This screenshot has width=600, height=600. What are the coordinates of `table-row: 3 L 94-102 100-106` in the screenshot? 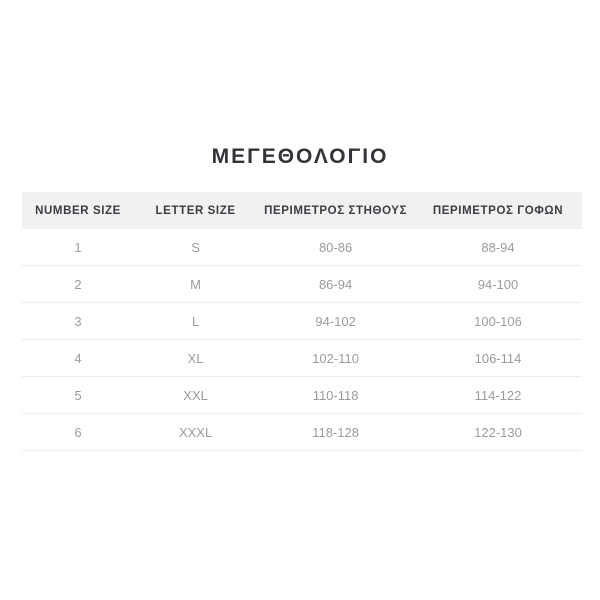 It's located at (302, 321).